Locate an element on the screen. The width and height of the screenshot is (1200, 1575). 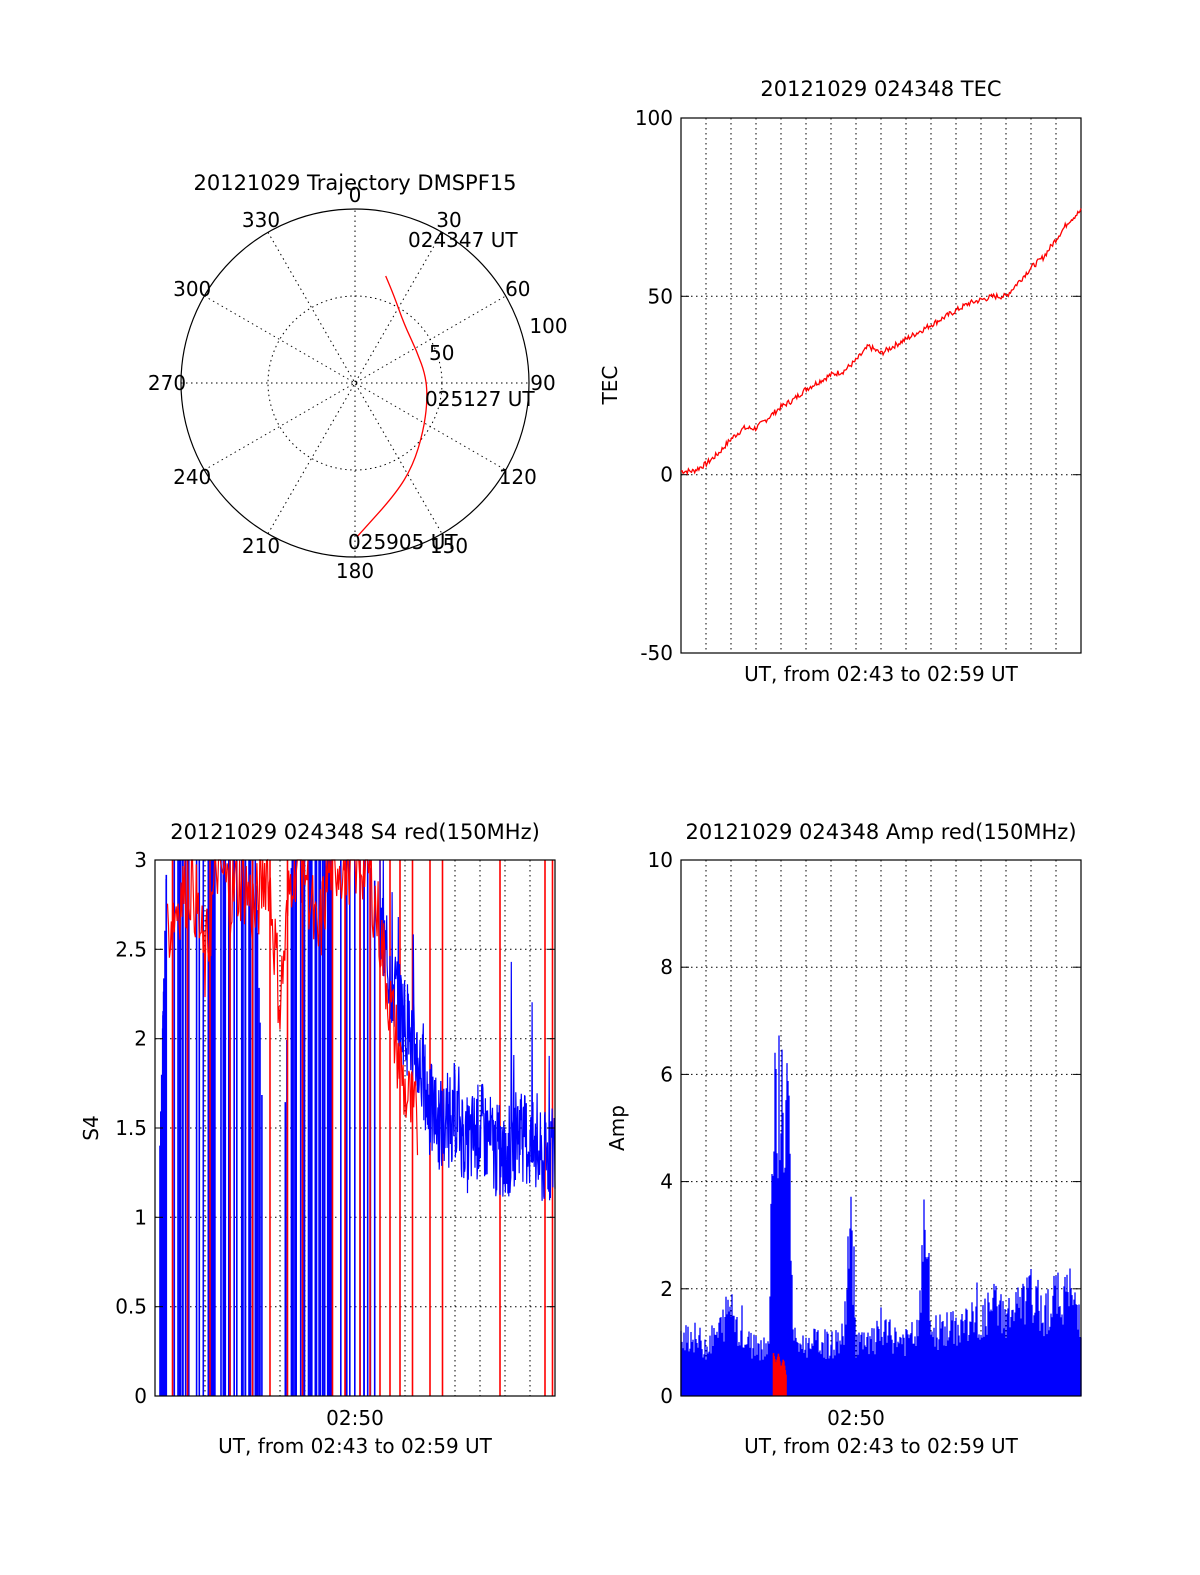
trajectory-end-label: 025905 UT is located at coordinates (403, 542).